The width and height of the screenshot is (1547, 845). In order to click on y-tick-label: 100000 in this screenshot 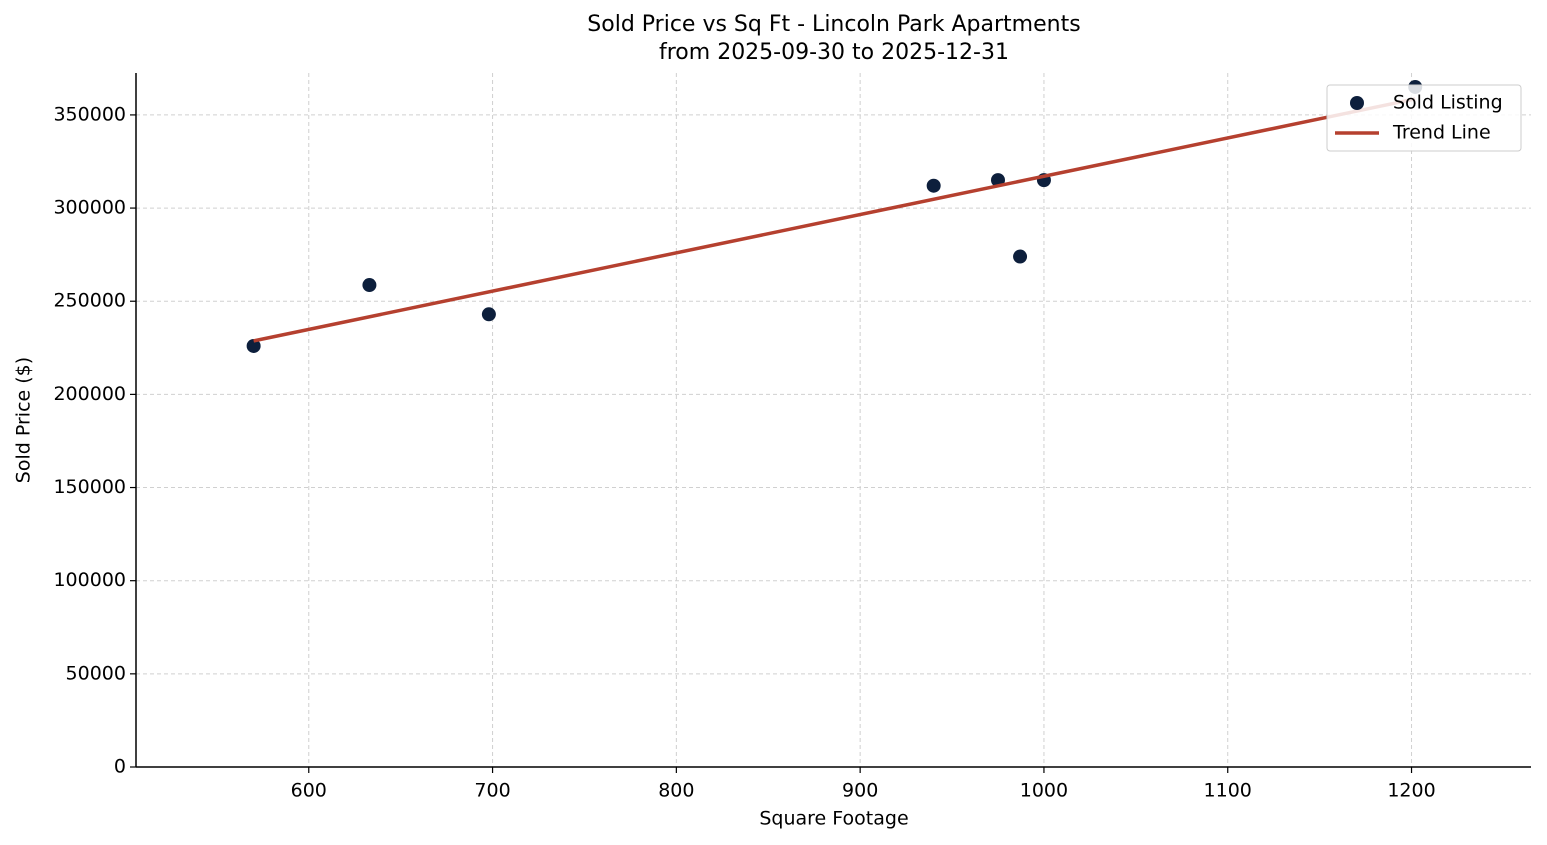, I will do `click(89, 580)`.